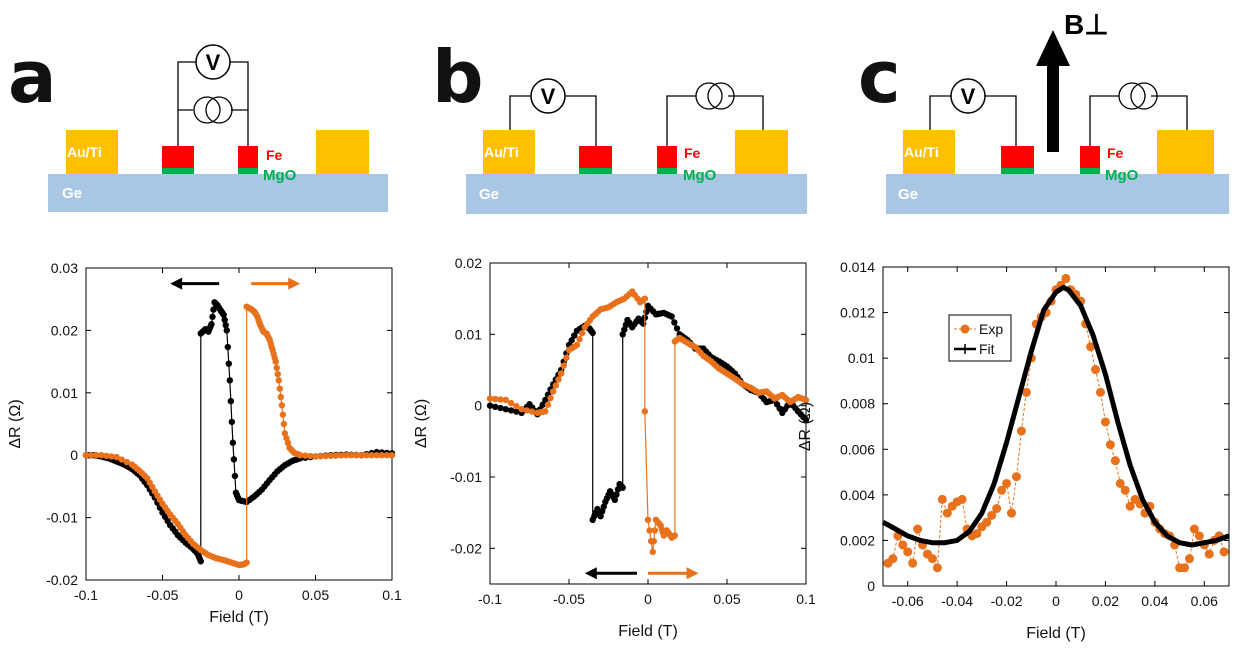 The height and width of the screenshot is (649, 1238). I want to click on x-tick-label: 0.06, so click(1204, 601).